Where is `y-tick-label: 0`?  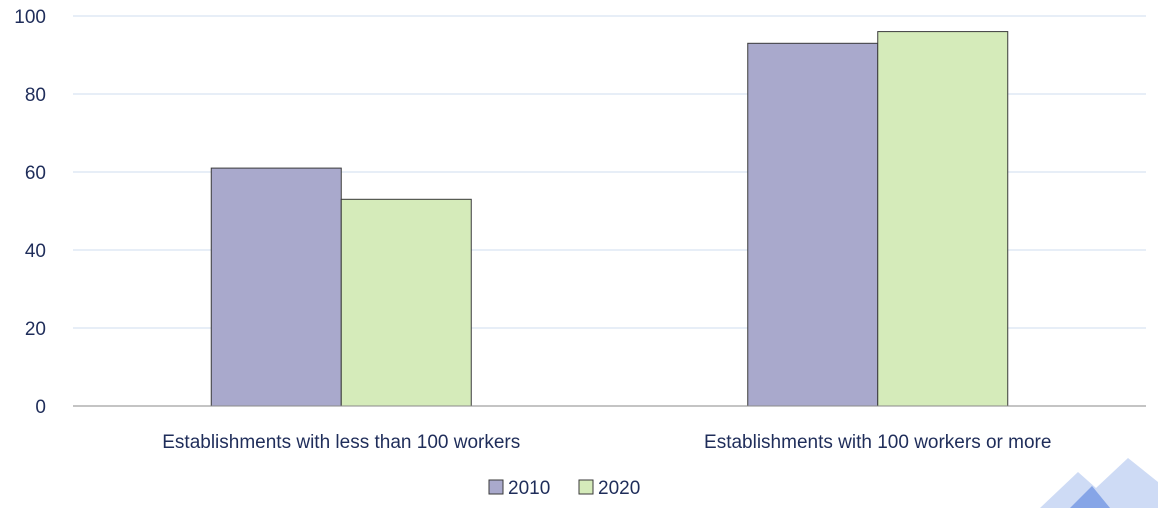 y-tick-label: 0 is located at coordinates (40, 407).